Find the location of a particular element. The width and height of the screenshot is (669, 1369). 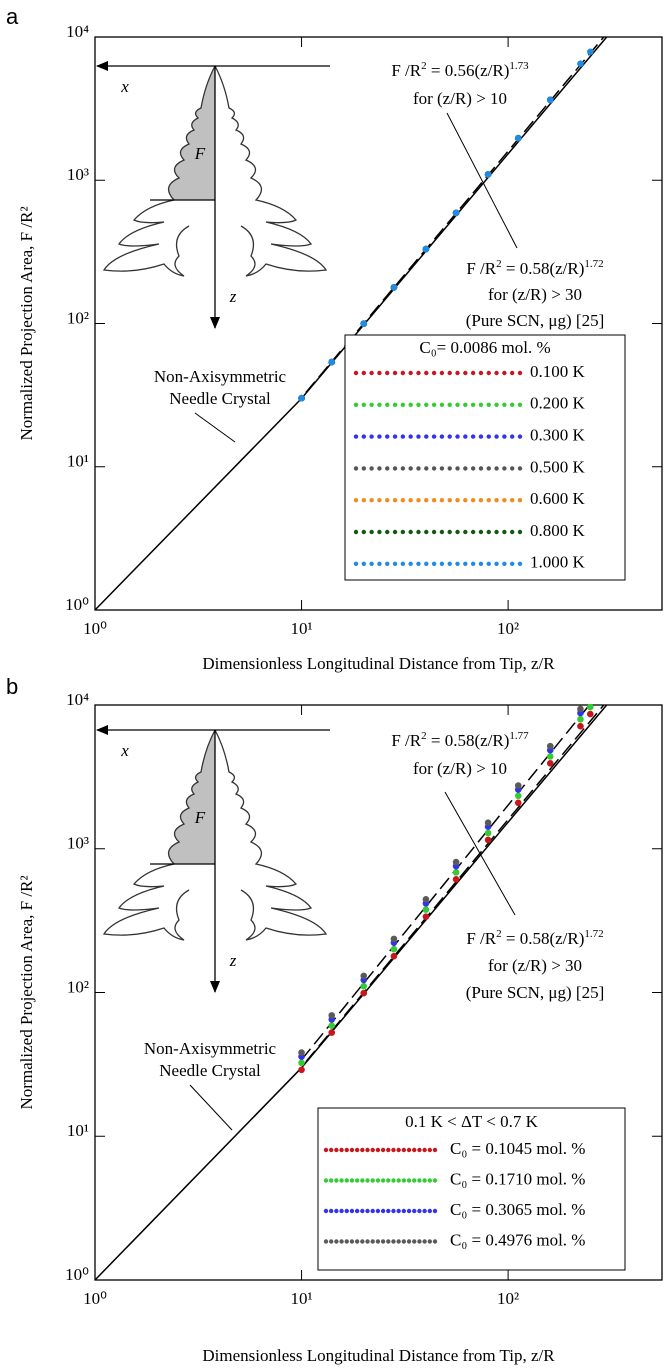

legend-label: 0.500 K is located at coordinates (558, 466).